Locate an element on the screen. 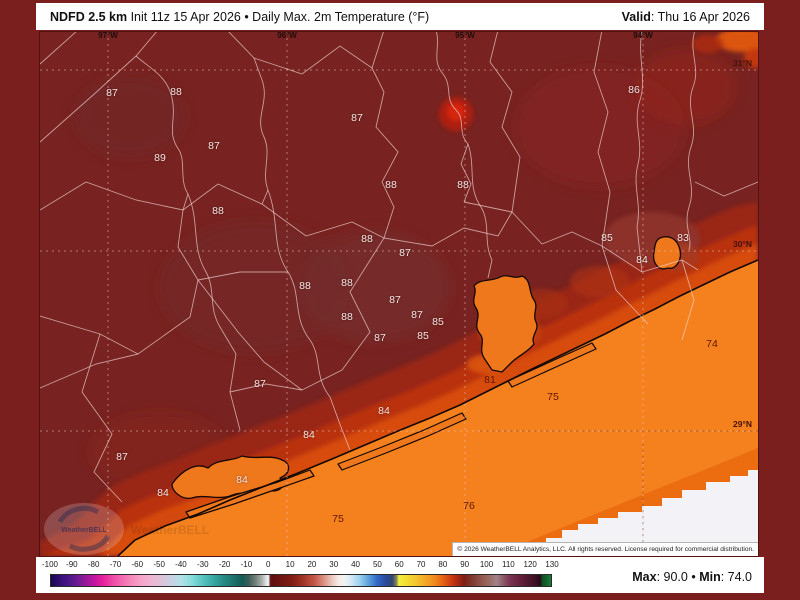  colorbar-tick: 70 is located at coordinates (421, 564).